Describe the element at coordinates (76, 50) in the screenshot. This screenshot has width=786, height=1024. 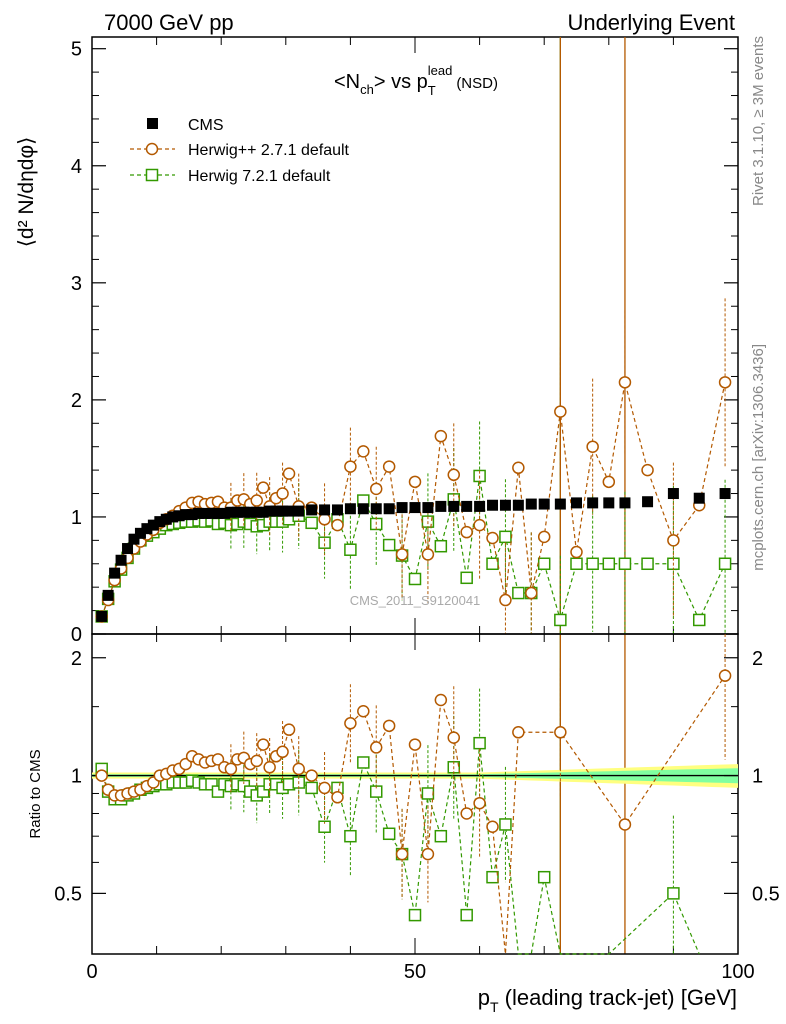
I see `y-tick-label-main: 5` at that location.